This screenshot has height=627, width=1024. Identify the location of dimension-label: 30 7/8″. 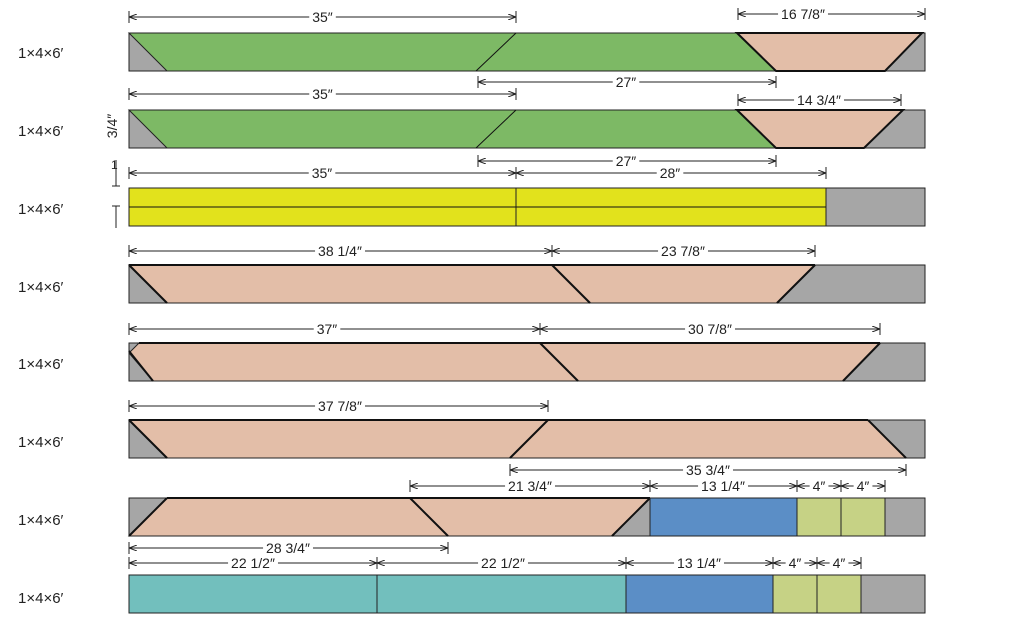
(710, 329).